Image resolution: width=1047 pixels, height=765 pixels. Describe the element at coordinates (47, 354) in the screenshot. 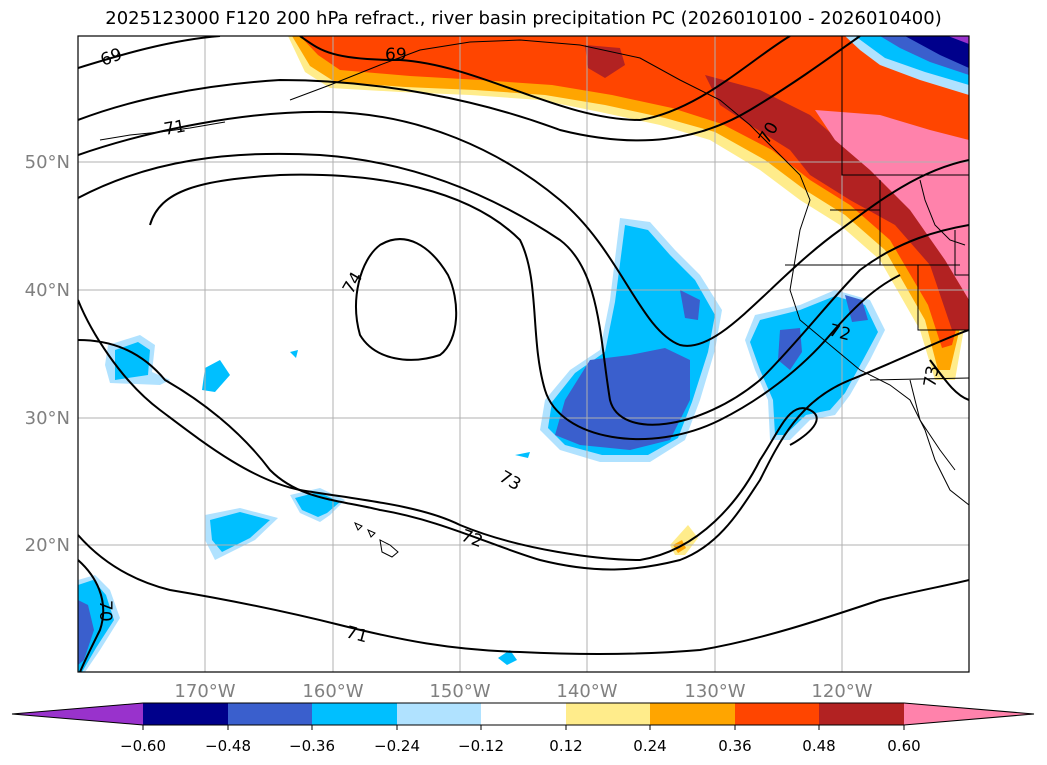

I see `latitude-labels: 50°N 40°N 30°N 20°N` at that location.